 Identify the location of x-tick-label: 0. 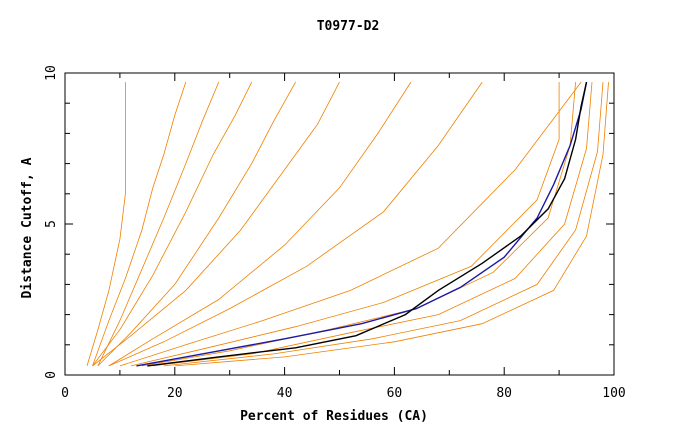
(65, 393).